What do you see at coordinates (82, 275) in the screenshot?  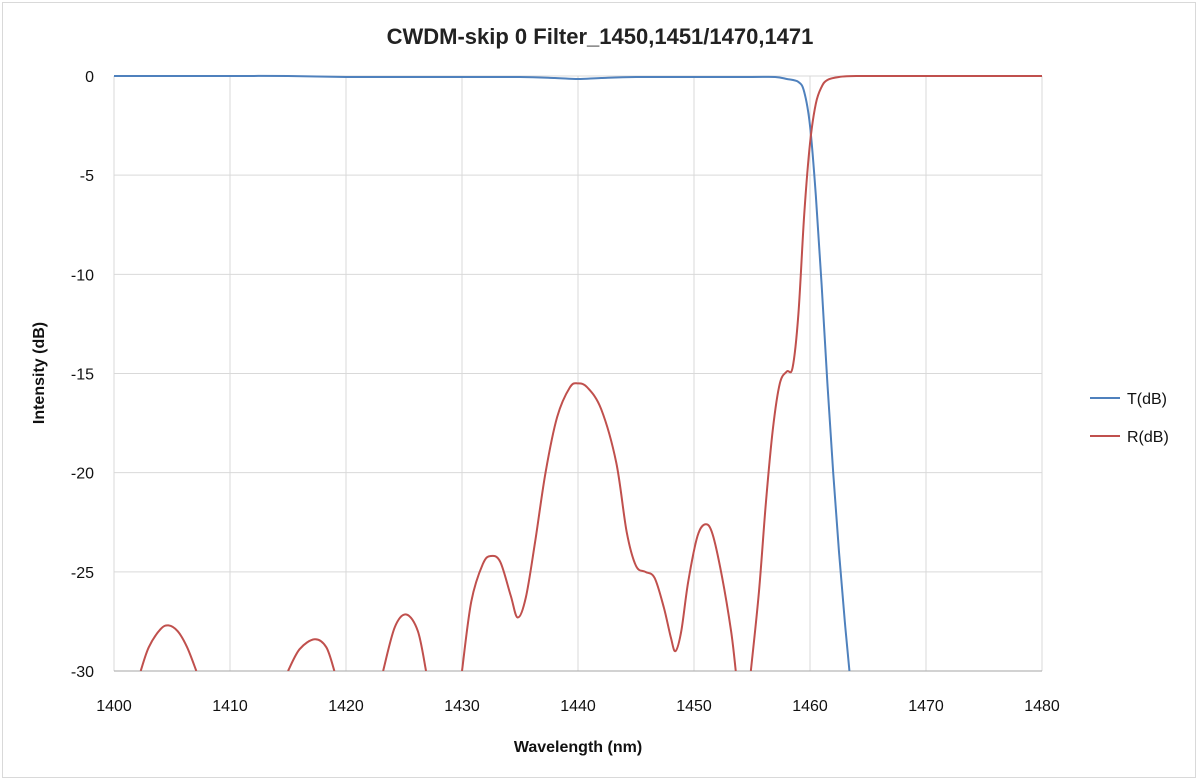 I see `y-tick-label: -10` at bounding box center [82, 275].